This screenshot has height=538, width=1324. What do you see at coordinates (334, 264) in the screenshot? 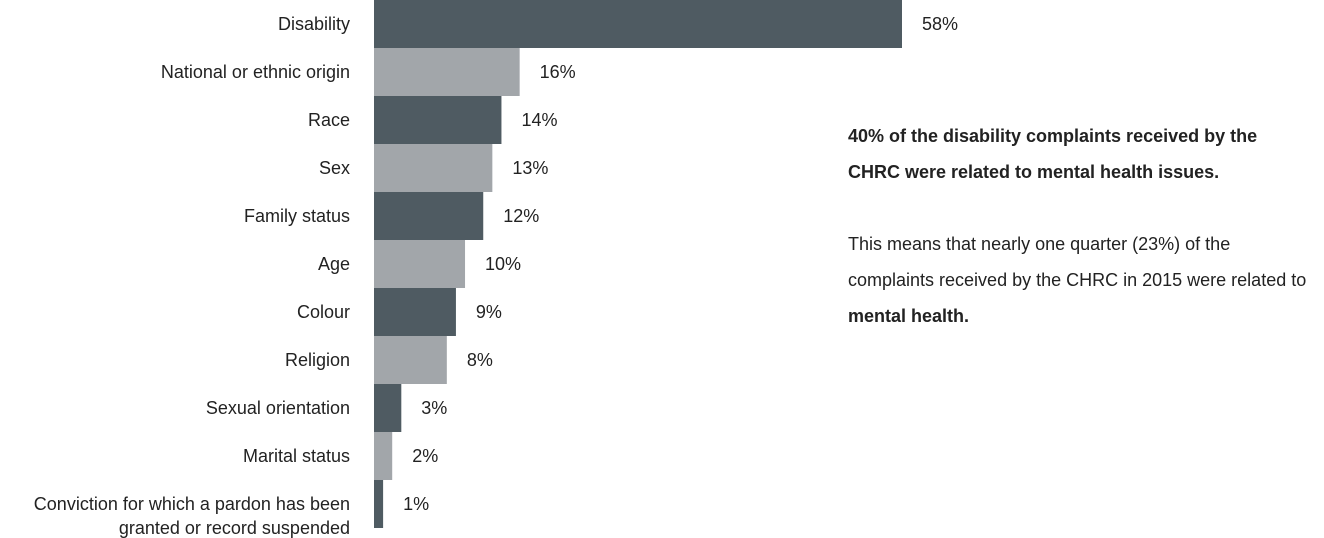
I see `category-label: Age` at bounding box center [334, 264].